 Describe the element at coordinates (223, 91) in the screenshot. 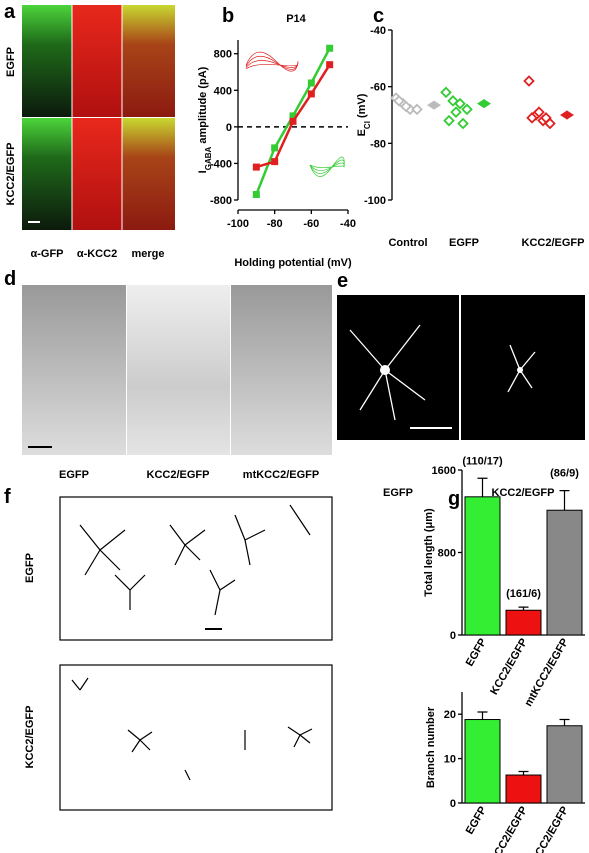

I see `y-tick-label: 400` at that location.